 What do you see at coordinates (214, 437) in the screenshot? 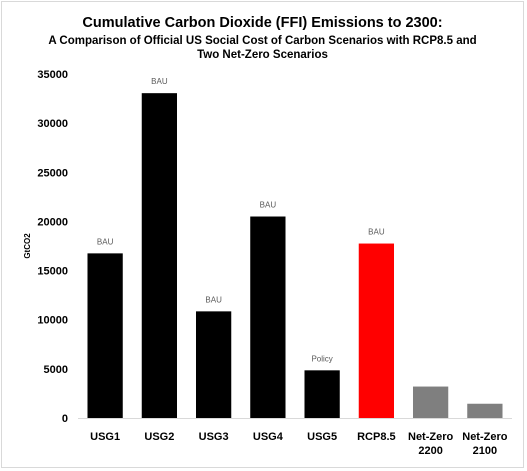
I see `x-category-label: USG3` at bounding box center [214, 437].